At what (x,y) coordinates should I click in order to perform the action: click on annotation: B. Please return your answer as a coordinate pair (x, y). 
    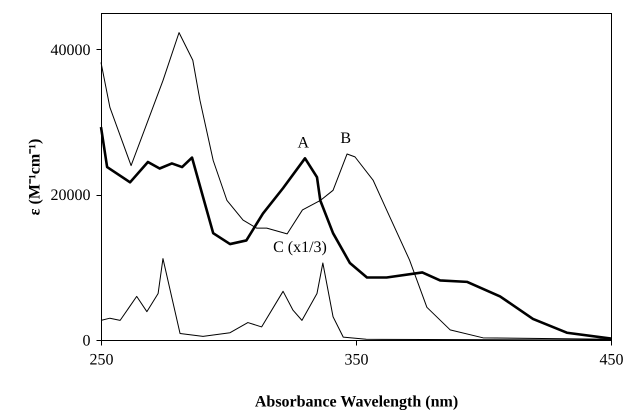
    Looking at the image, I should click on (346, 138).